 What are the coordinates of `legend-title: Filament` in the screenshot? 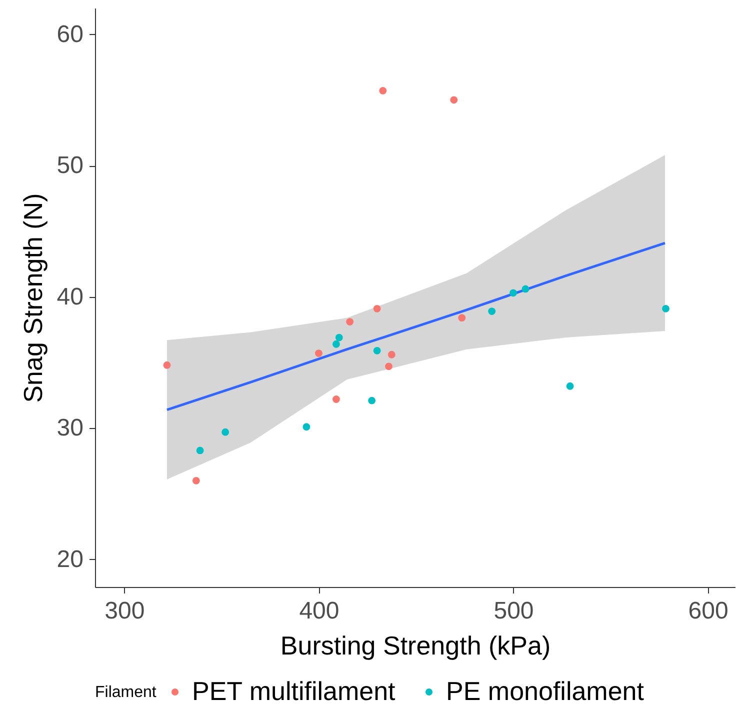 It's located at (126, 692).